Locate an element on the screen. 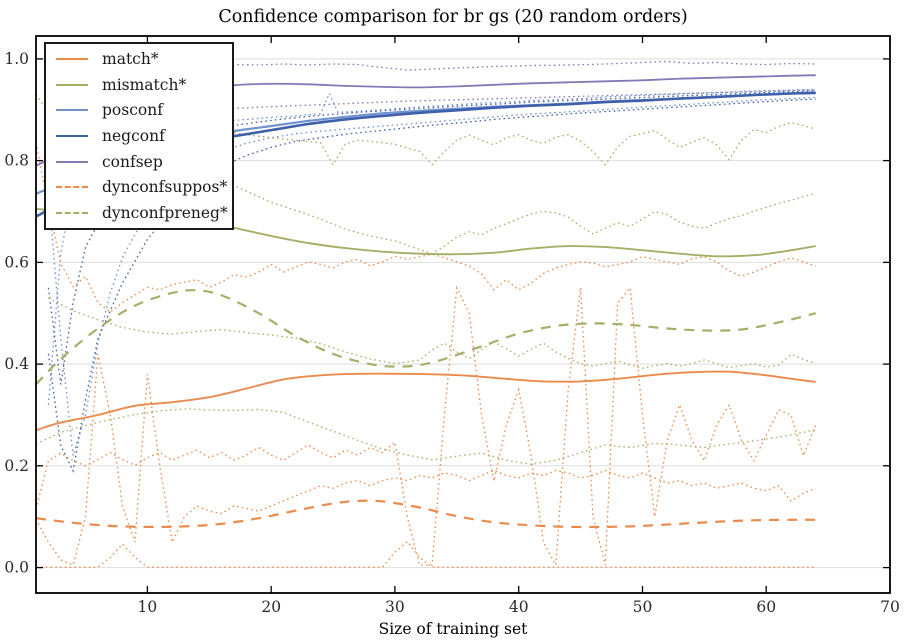  y-tick-label: 0.8 is located at coordinates (16, 161).